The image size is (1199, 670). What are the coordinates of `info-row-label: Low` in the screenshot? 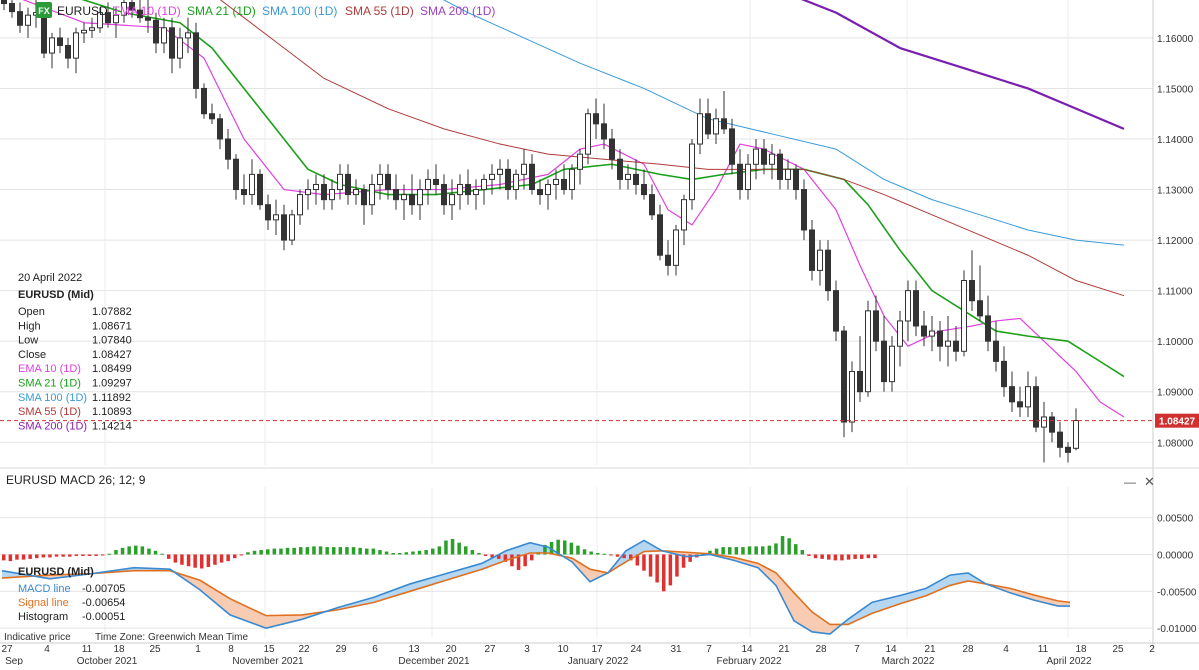 It's located at (28, 341).